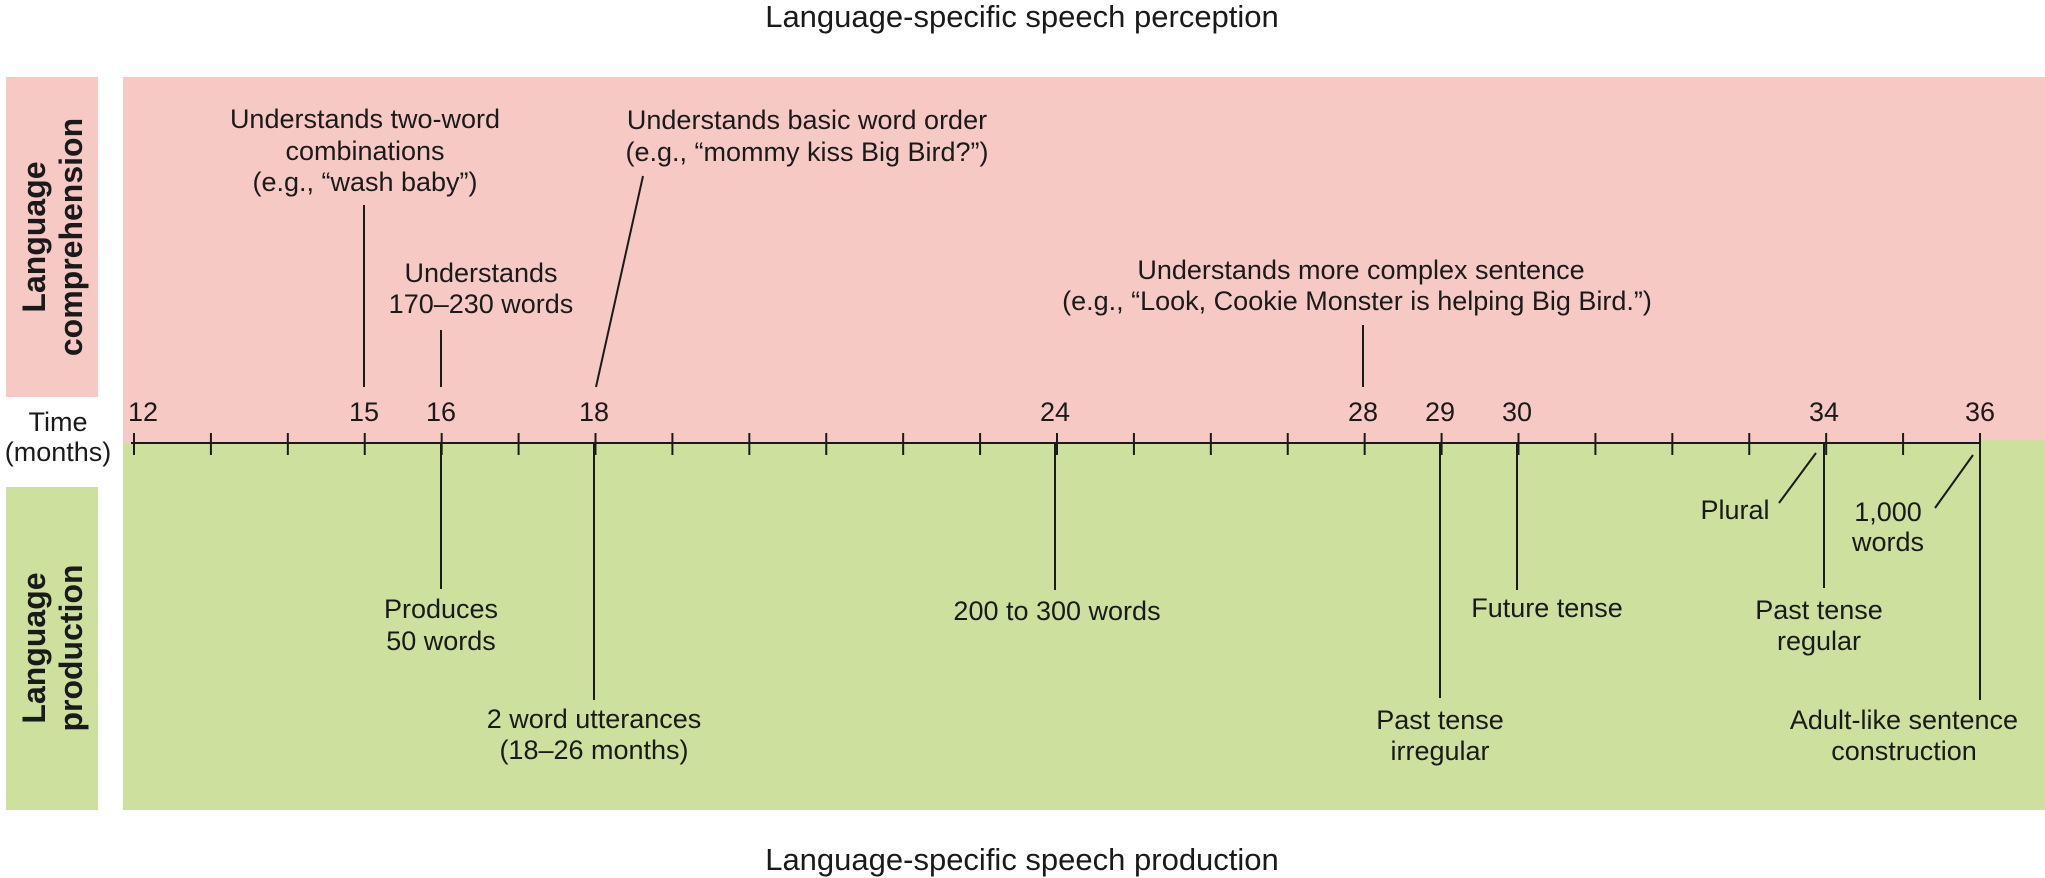 The image size is (2045, 878). Describe the element at coordinates (1547, 608) in the screenshot. I see `prod-future-tense: Future tense` at that location.